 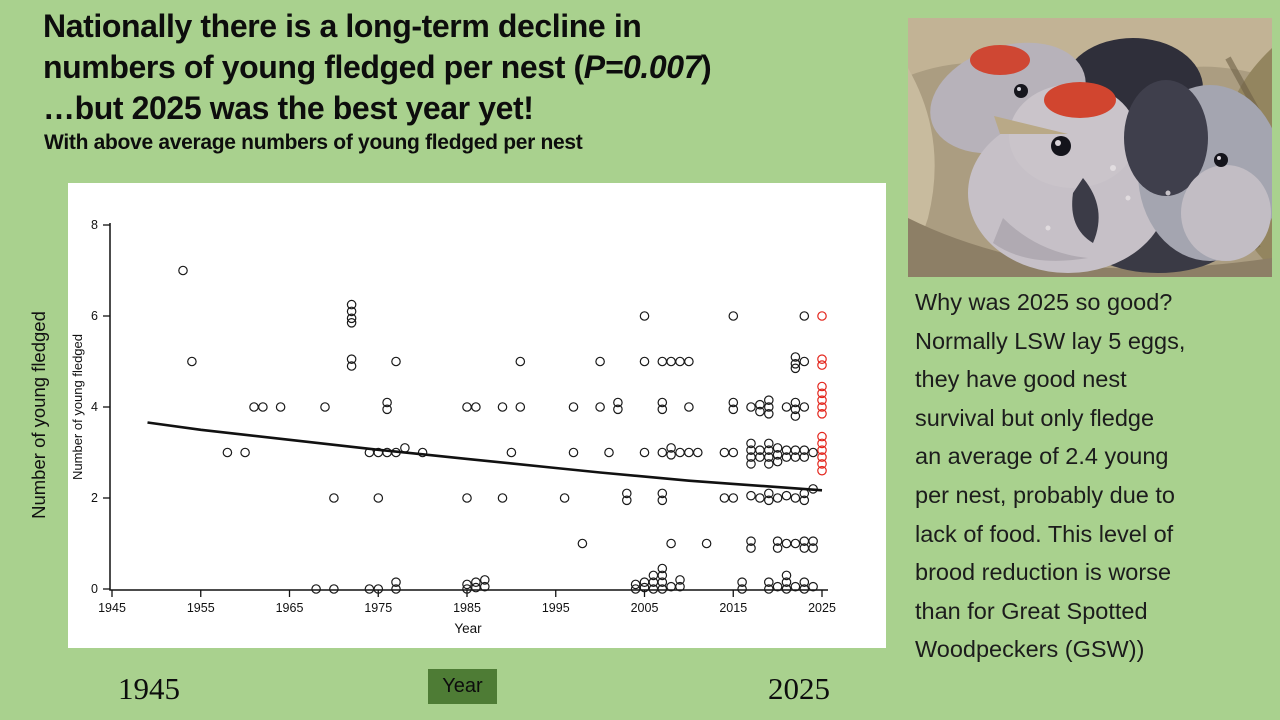 I want to click on explanation-text-line: survival but only fledge, so click(x=1035, y=417).